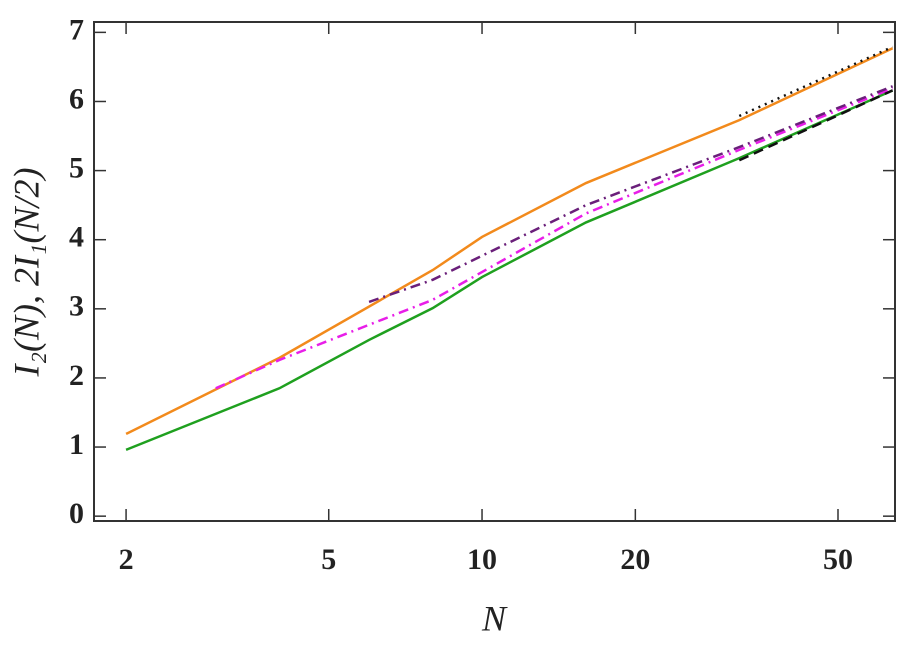 The height and width of the screenshot is (651, 900). What do you see at coordinates (482, 559) in the screenshot?
I see `x-tick-label: 10` at bounding box center [482, 559].